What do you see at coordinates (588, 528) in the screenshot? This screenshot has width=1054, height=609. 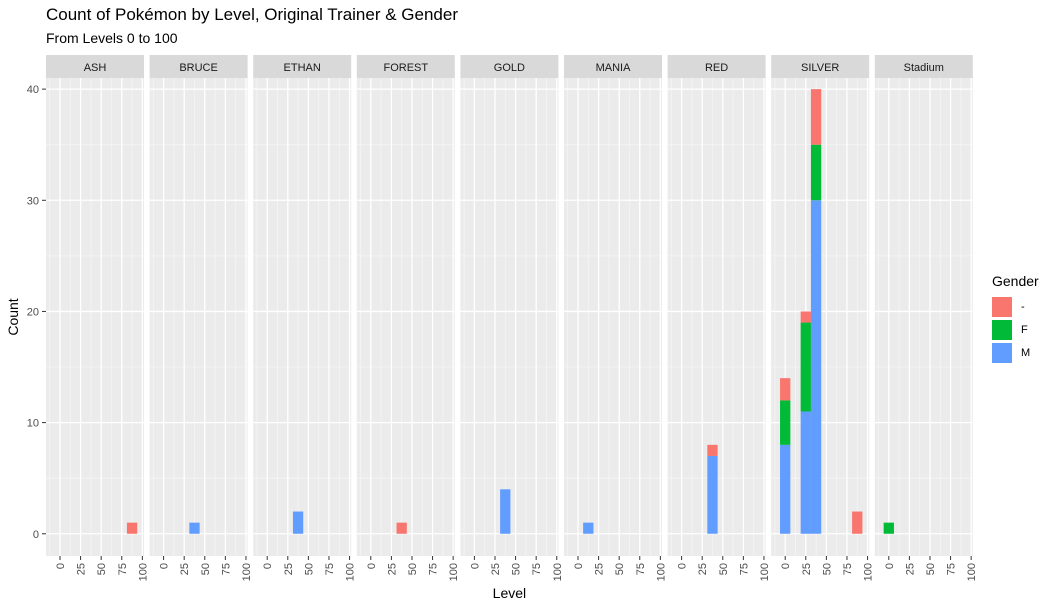 I see `bar-mania-m` at bounding box center [588, 528].